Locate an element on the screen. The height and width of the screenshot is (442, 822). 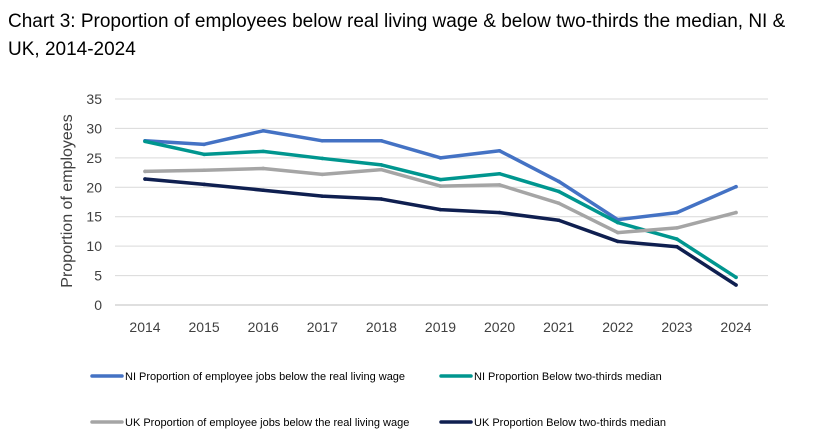
y-tick-label: 30 is located at coordinates (94, 128).